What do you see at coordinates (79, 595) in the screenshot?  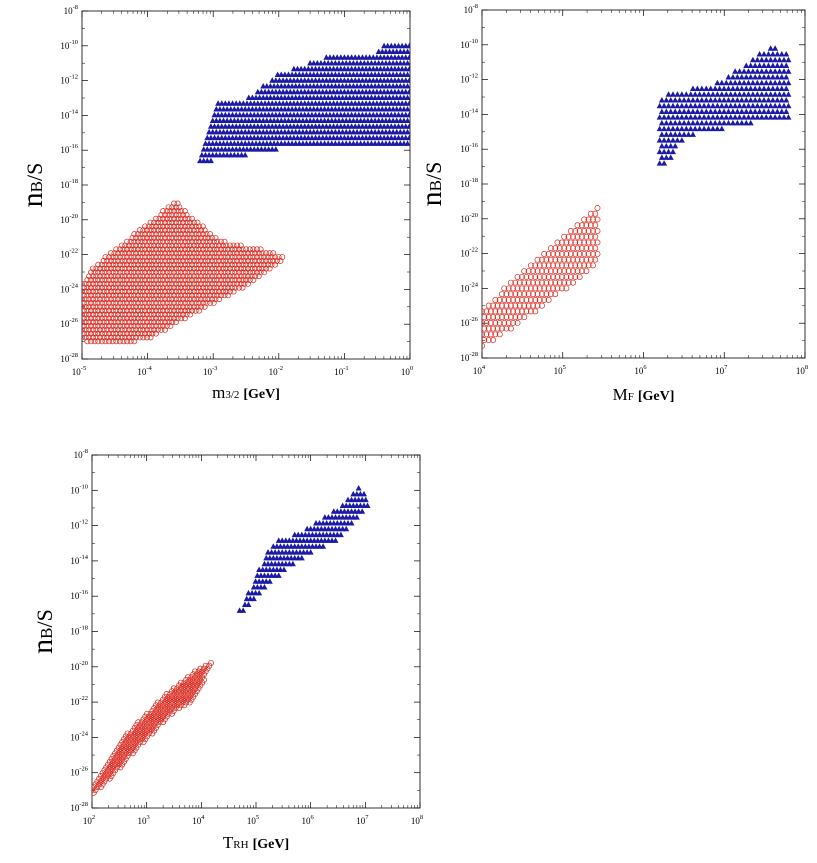 I see `y-tick-label: 10-16` at bounding box center [79, 595].